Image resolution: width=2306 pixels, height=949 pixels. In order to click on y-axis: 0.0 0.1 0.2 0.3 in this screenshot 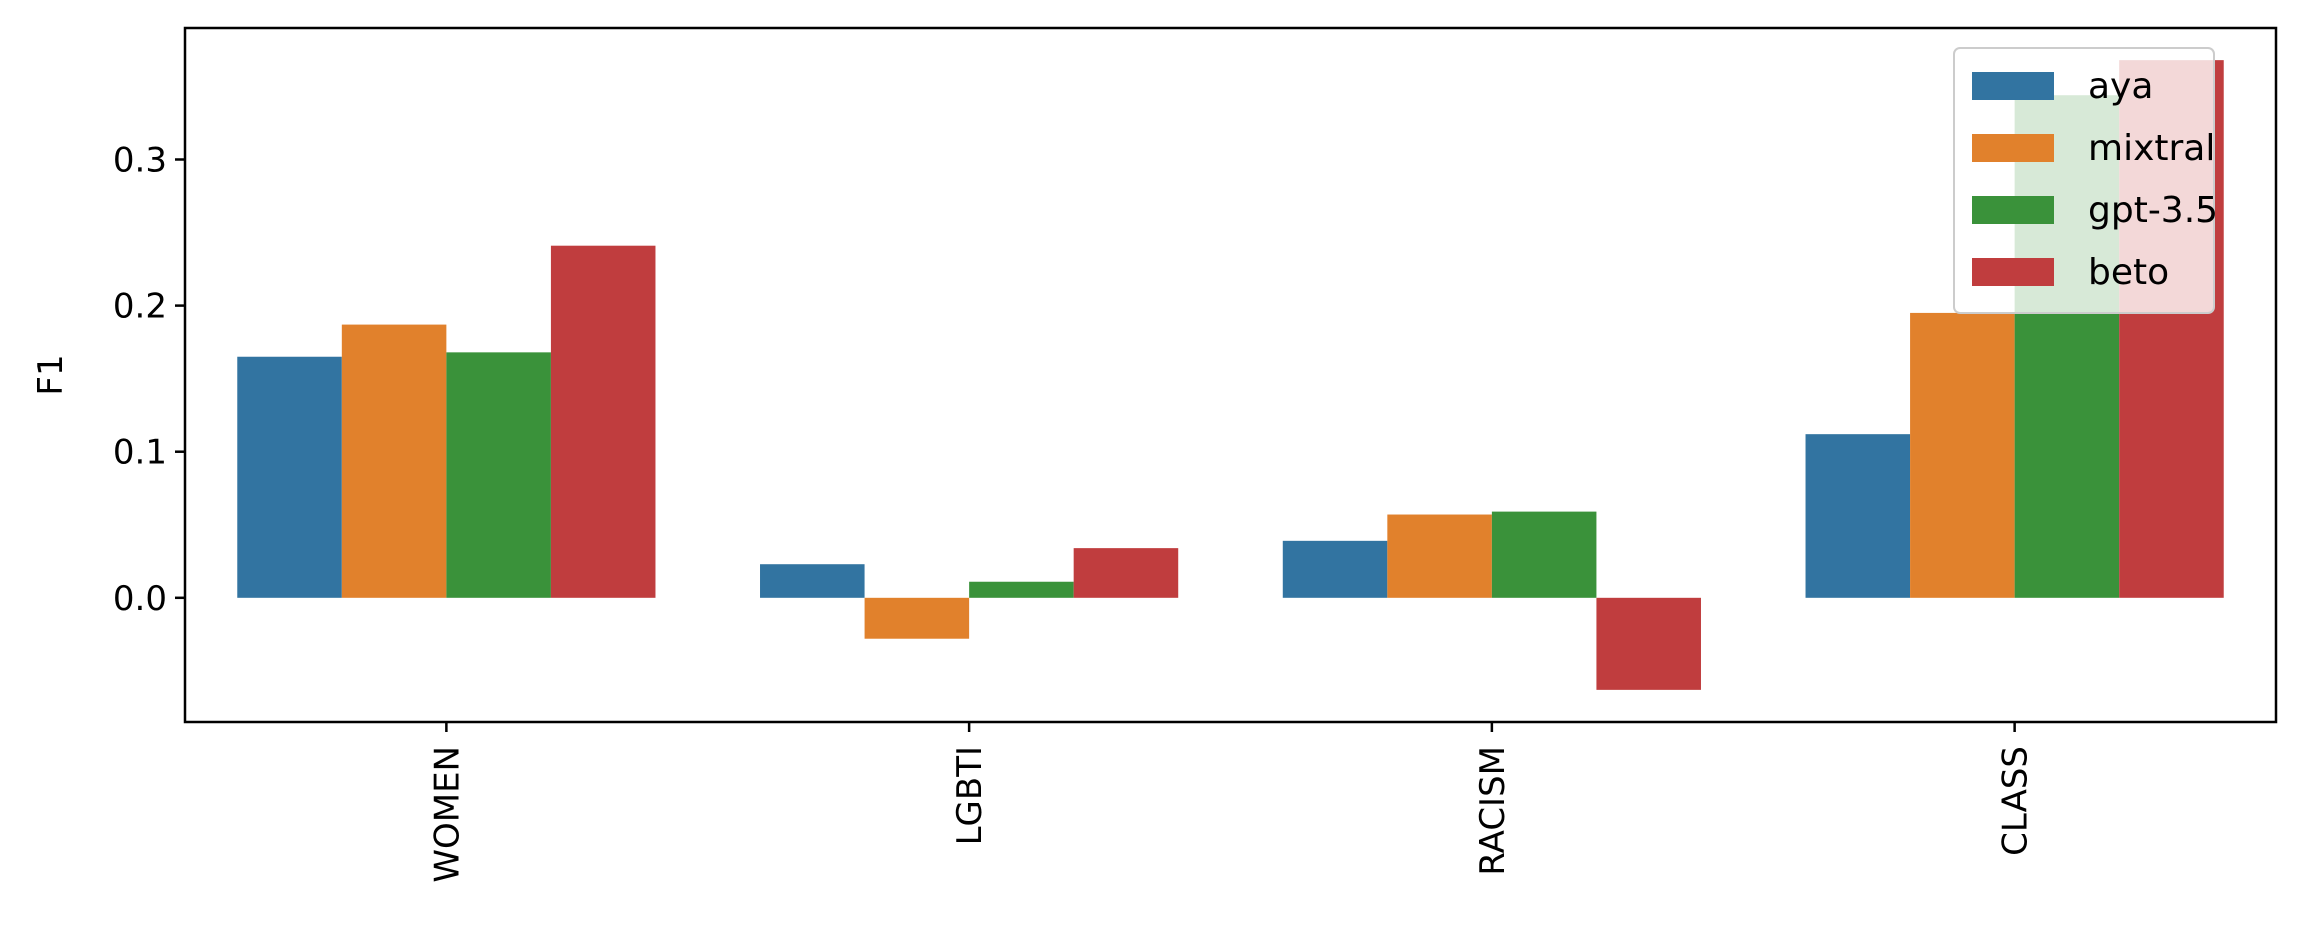, I will do `click(149, 379)`.